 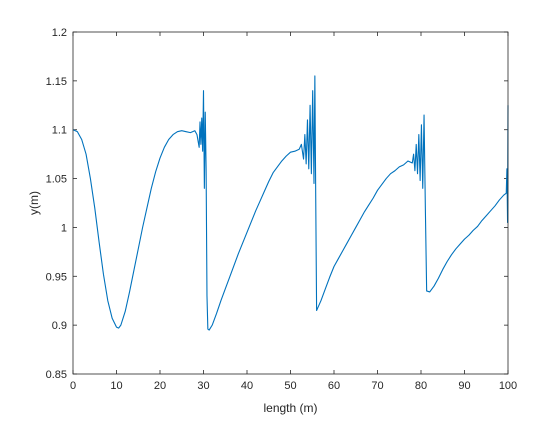 I want to click on y-tick-label: 0.9, so click(x=59, y=326).